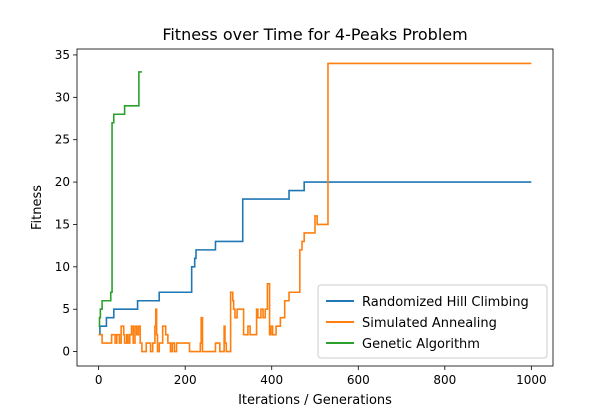 The height and width of the screenshot is (408, 615). What do you see at coordinates (66, 309) in the screenshot?
I see `y-tick-label: 5` at bounding box center [66, 309].